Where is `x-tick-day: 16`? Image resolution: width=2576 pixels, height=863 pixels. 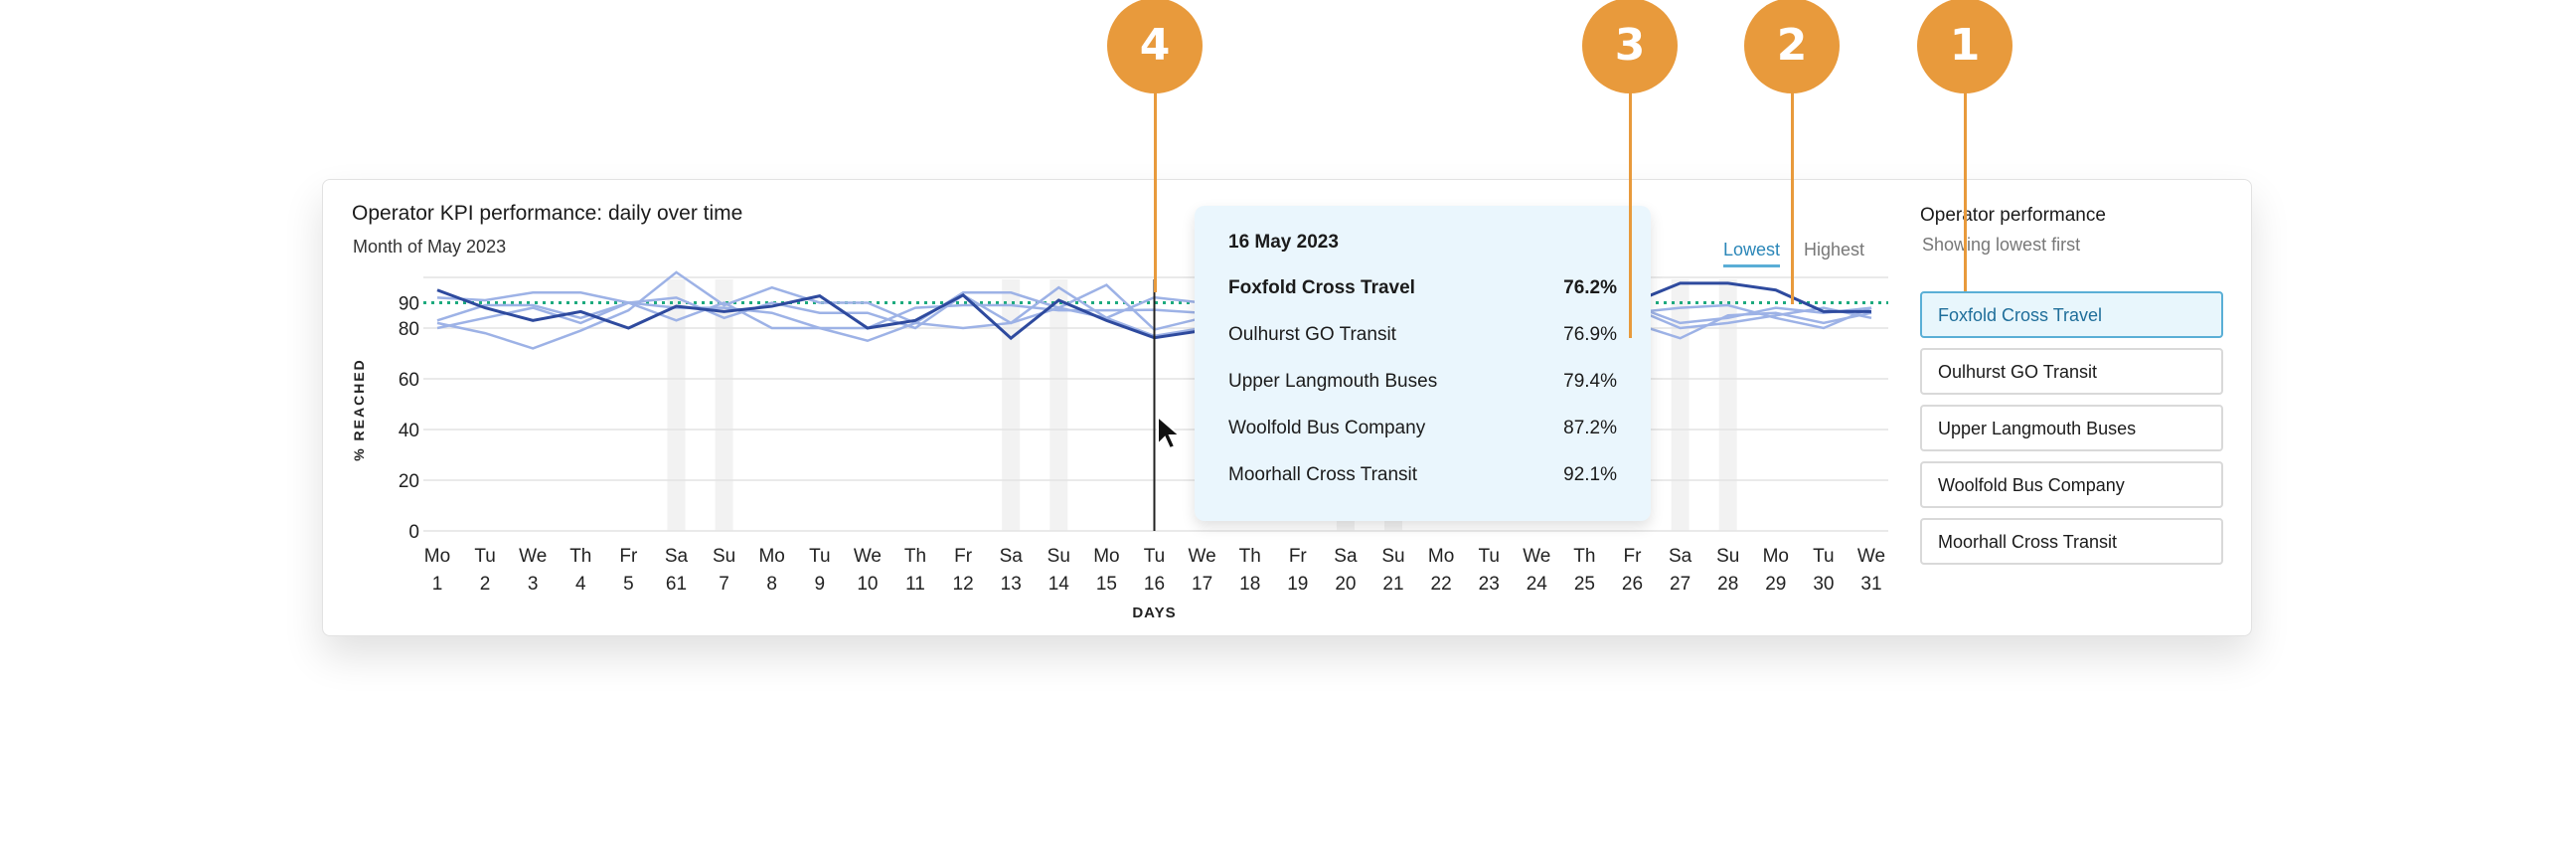
x-tick-day: 16 is located at coordinates (1154, 584).